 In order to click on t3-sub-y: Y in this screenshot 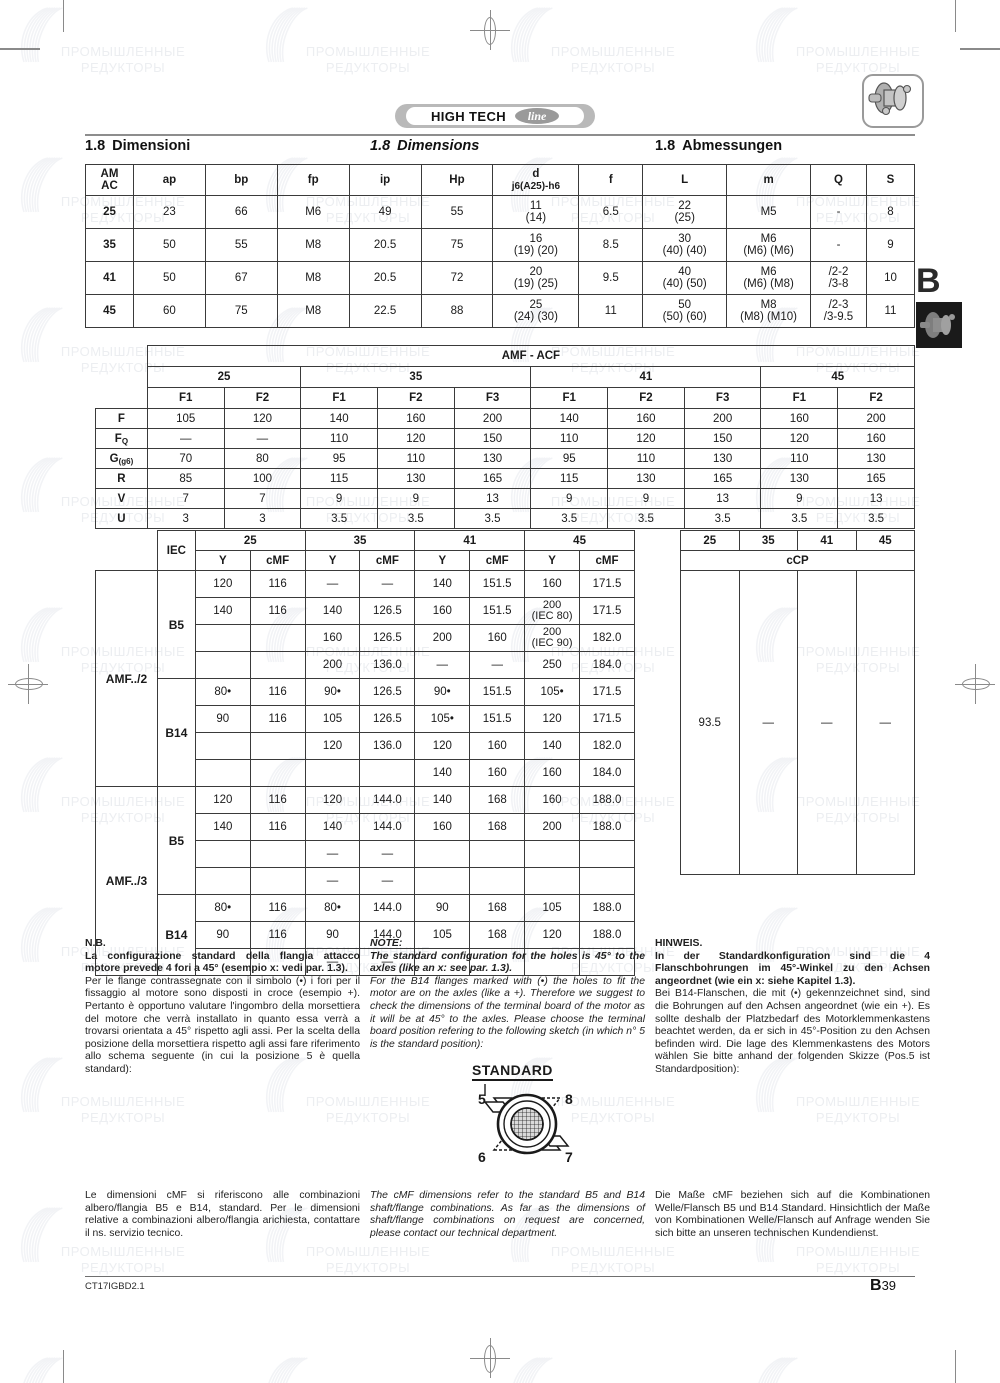, I will do `click(552, 560)`.